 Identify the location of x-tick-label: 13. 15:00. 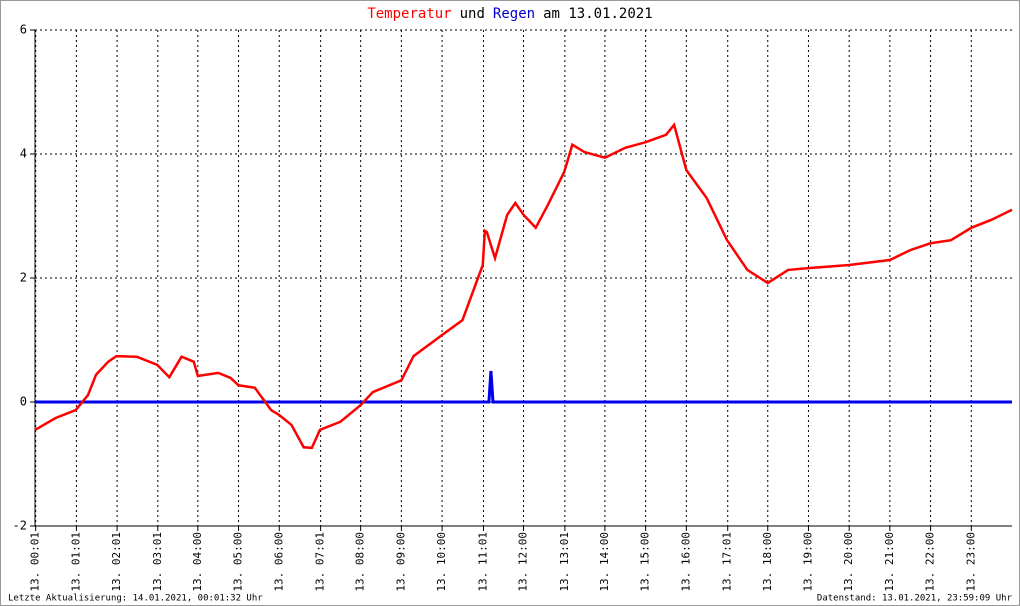
(645, 562).